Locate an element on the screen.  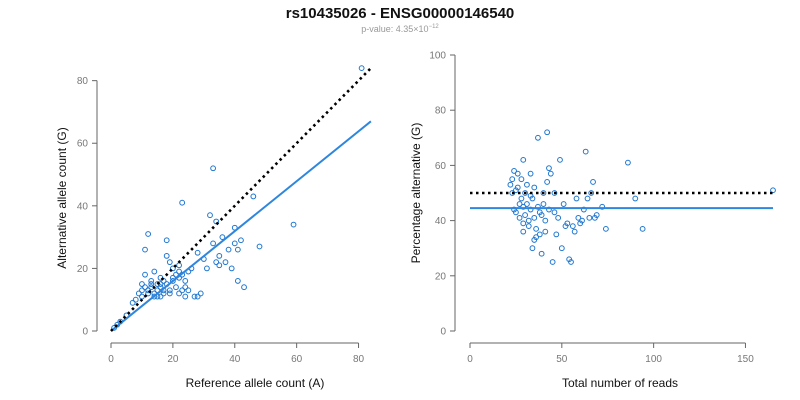
x-tick-label: 40 is located at coordinates (235, 359).